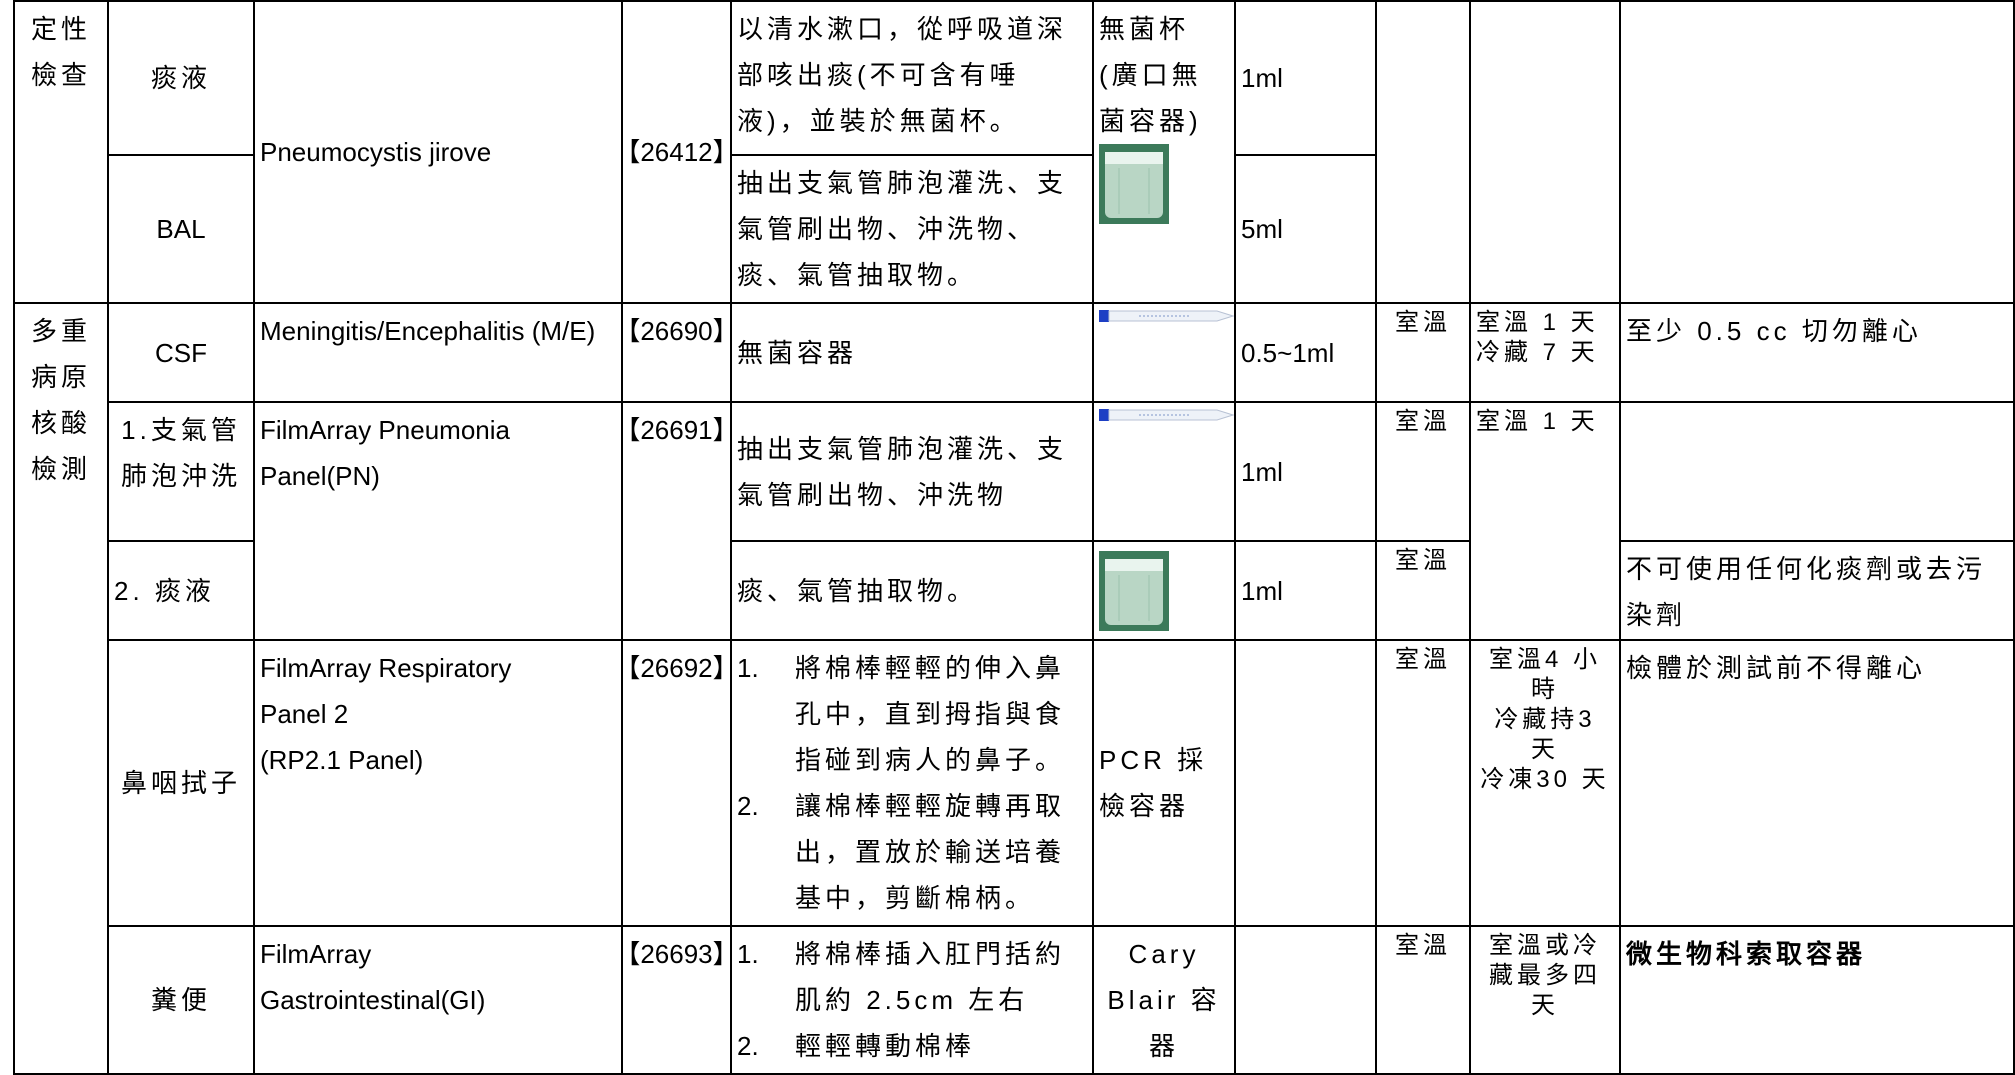 Image resolution: width=2015 pixels, height=1075 pixels. What do you see at coordinates (1746, 954) in the screenshot?
I see `cell-text: 微生物科索取容器` at bounding box center [1746, 954].